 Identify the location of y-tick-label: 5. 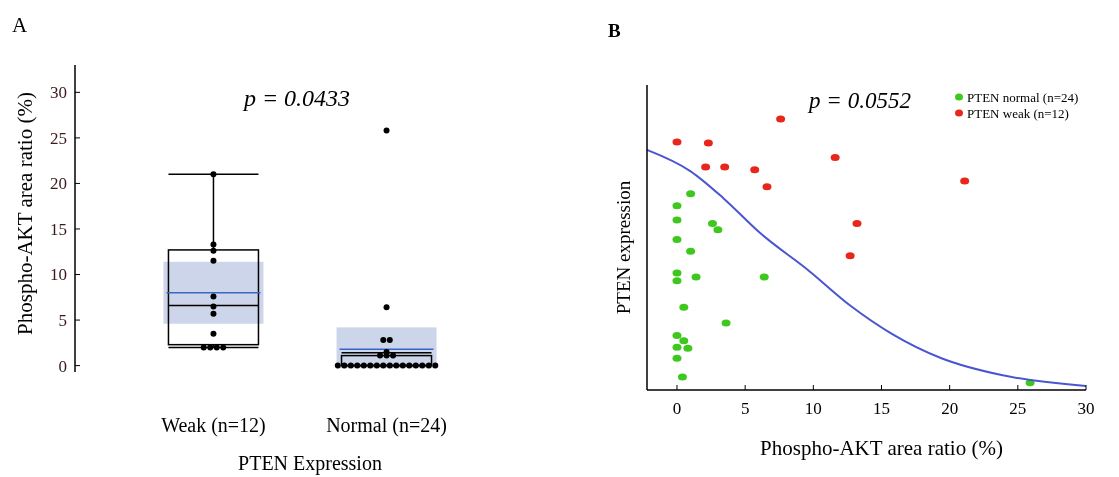
(62, 321).